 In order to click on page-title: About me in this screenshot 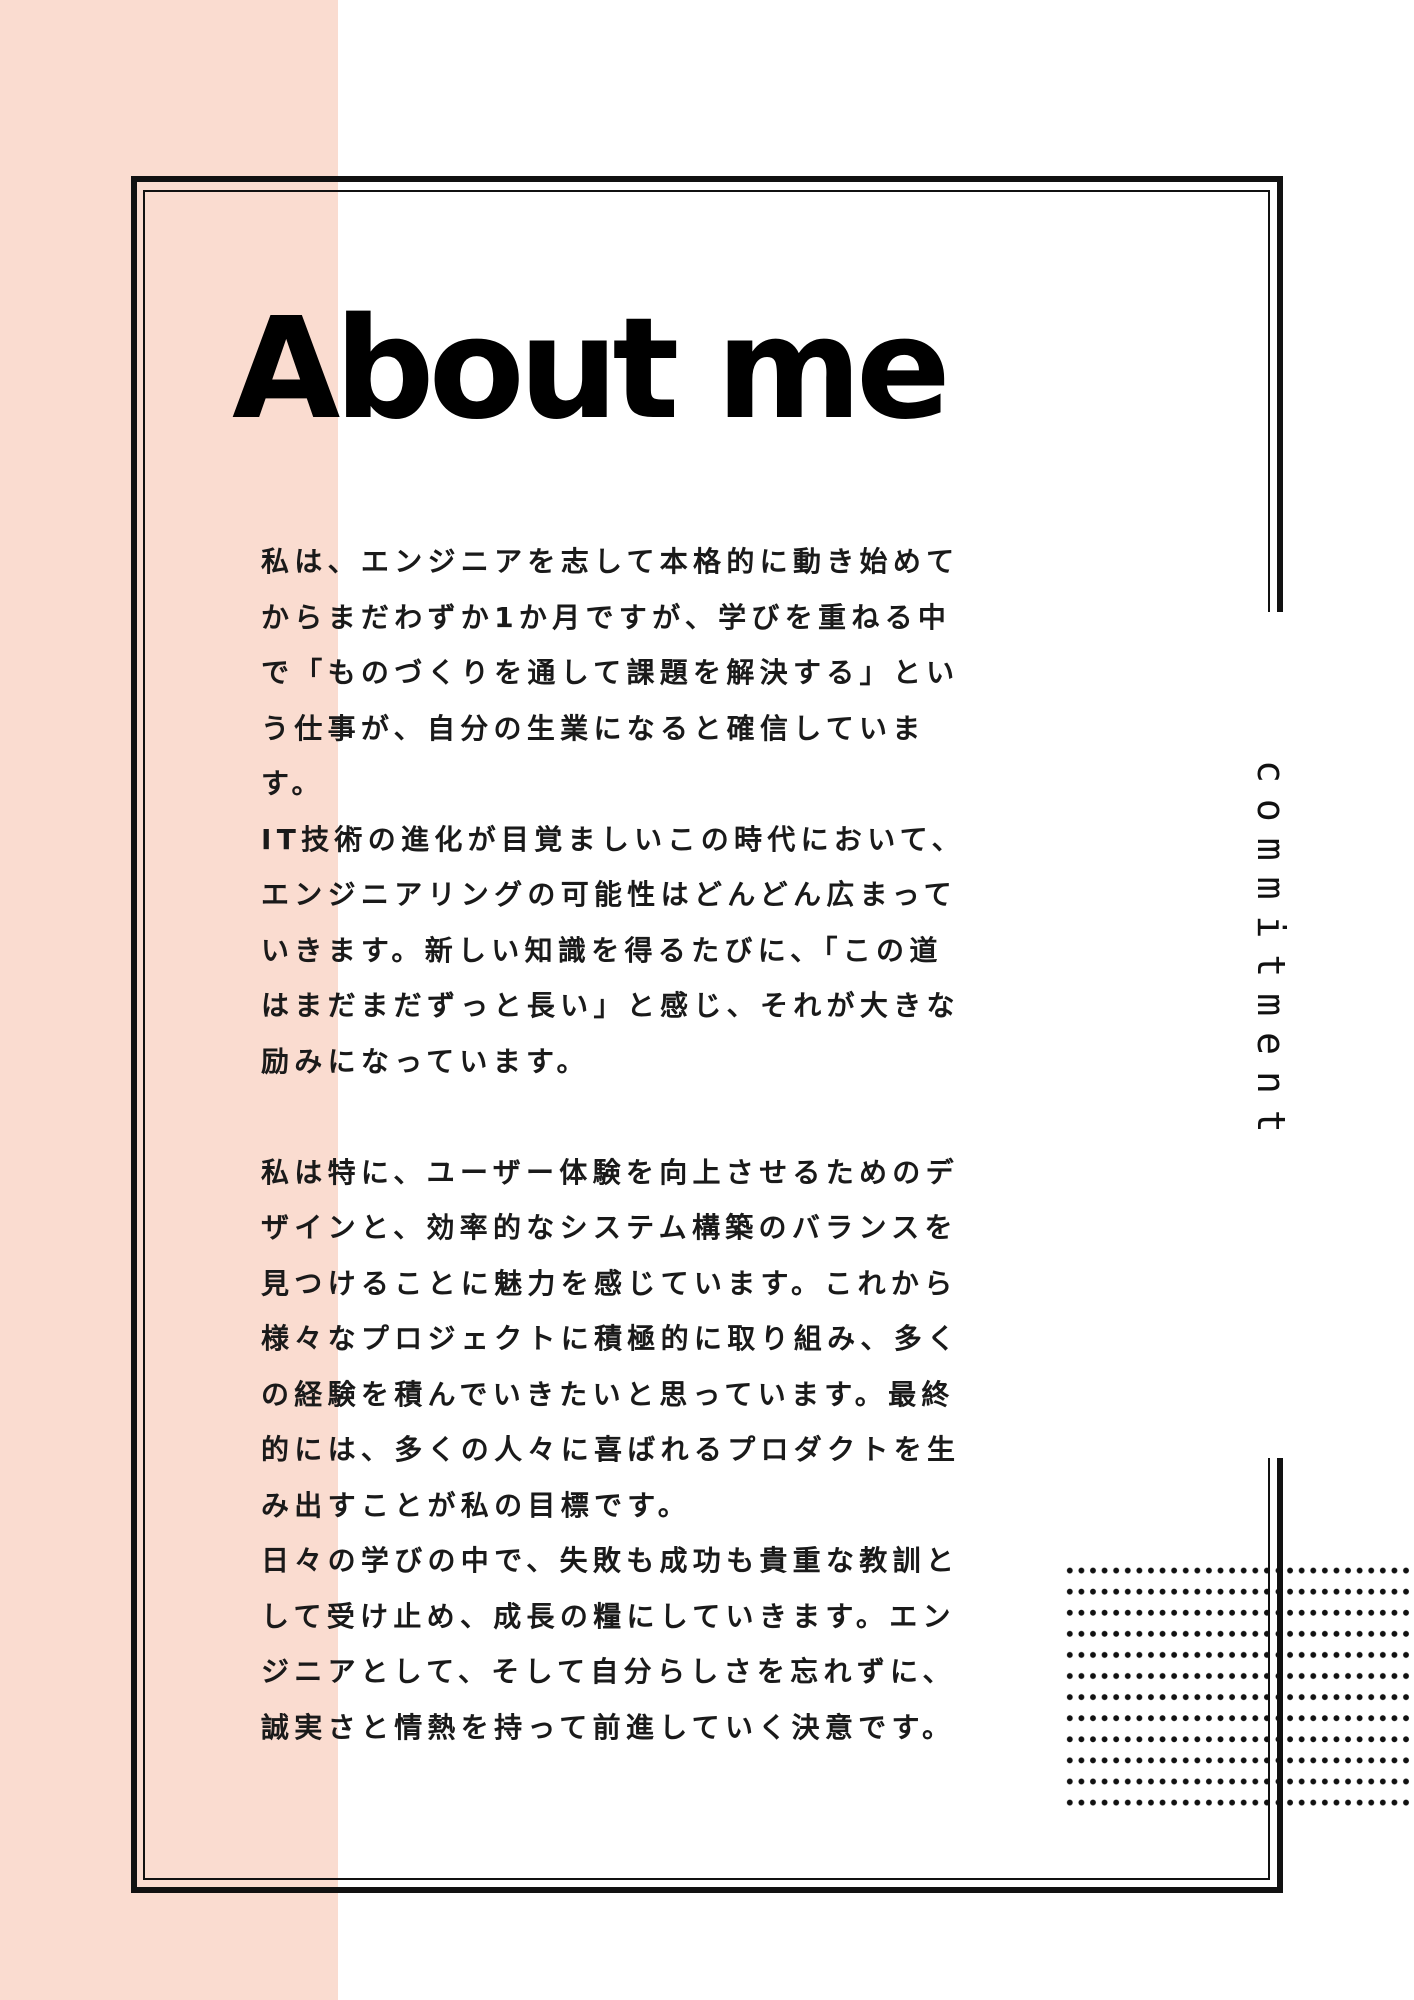, I will do `click(591, 369)`.